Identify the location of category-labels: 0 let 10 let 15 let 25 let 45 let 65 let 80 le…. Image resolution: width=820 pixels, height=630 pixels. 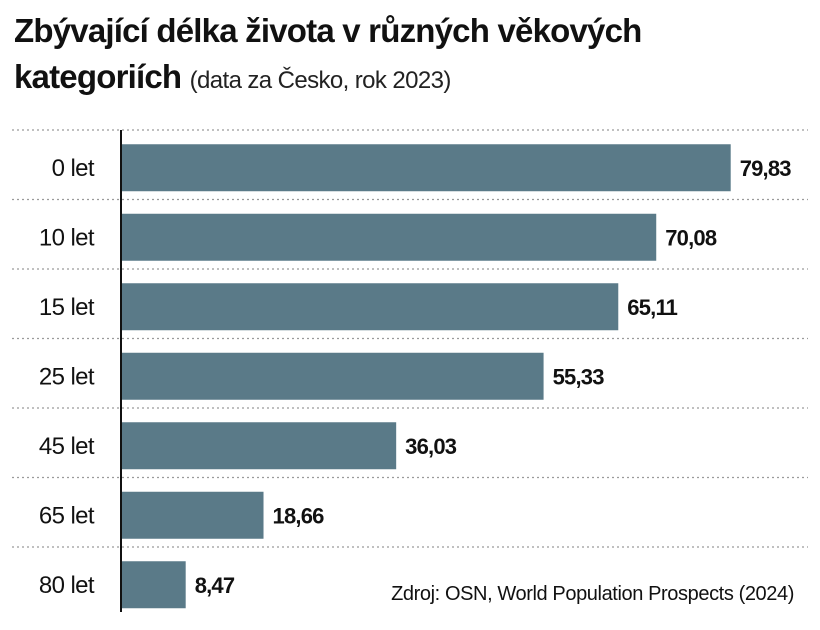
(67, 377).